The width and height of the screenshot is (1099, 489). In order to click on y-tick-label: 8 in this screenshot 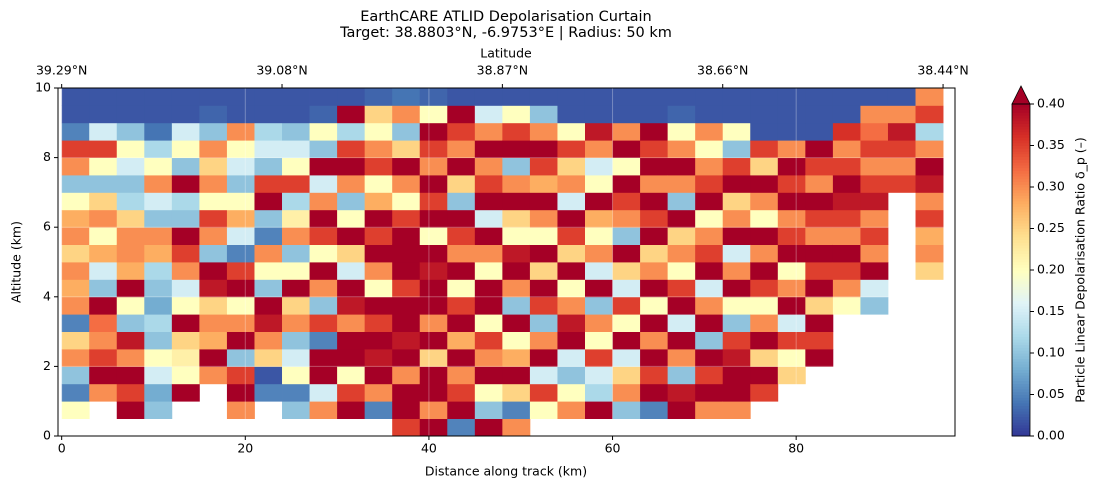, I will do `click(47, 156)`.